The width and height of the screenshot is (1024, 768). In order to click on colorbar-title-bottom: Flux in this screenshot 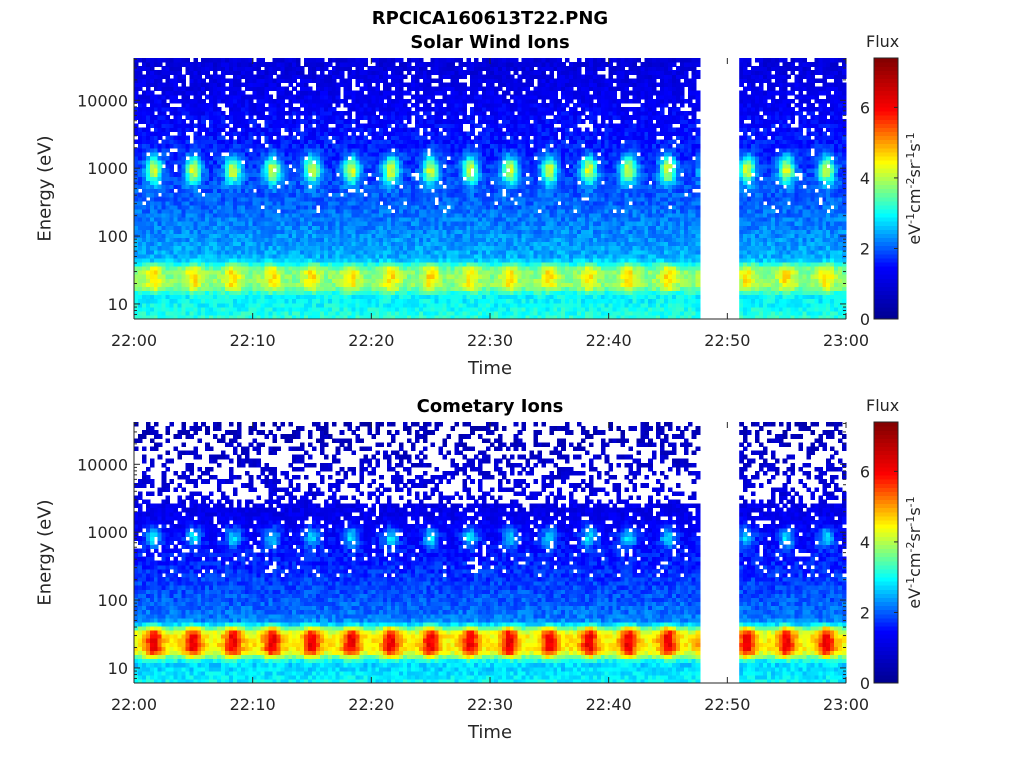, I will do `click(883, 405)`.